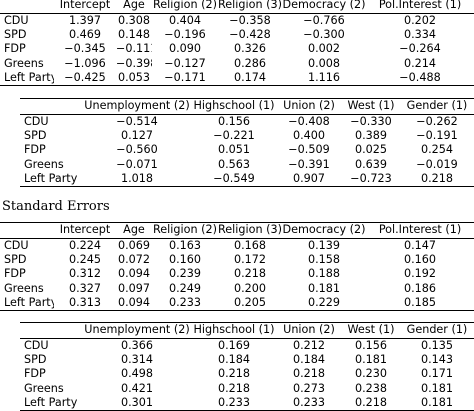 Image resolution: width=474 pixels, height=411 pixels. Describe the element at coordinates (250, 303) in the screenshot. I see `table-cell: 0.205` at that location.